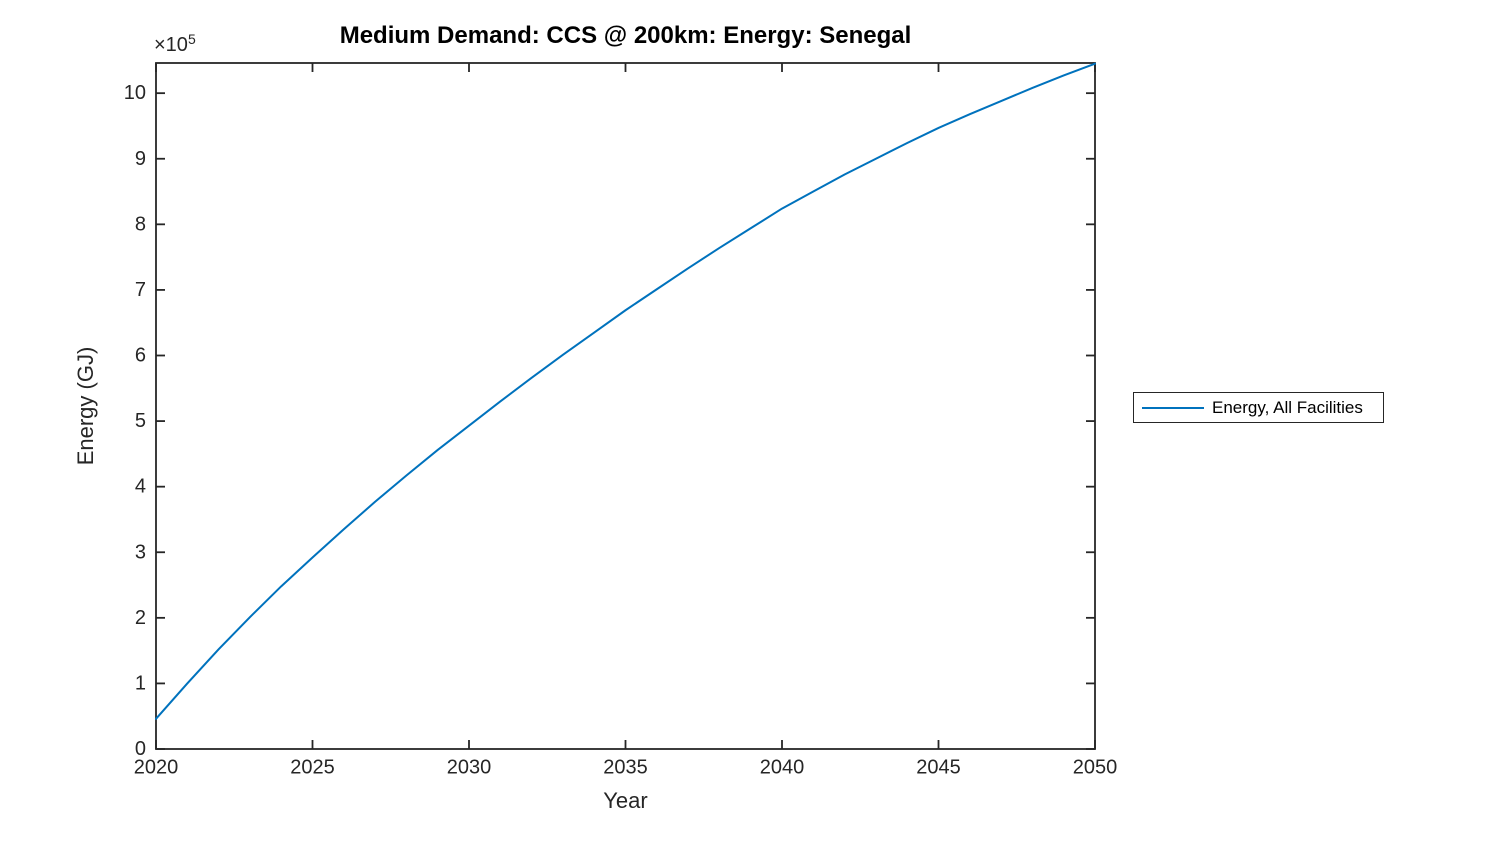 Image resolution: width=1500 pixels, height=844 pixels. What do you see at coordinates (140, 618) in the screenshot?
I see `y-tick-label: 2` at bounding box center [140, 618].